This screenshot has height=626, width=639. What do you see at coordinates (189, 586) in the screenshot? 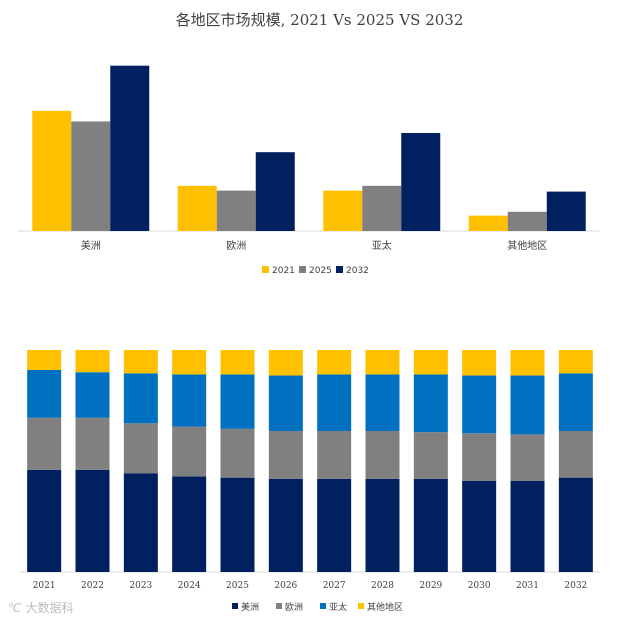
I see `chart2-tick-label: 2024` at bounding box center [189, 586].